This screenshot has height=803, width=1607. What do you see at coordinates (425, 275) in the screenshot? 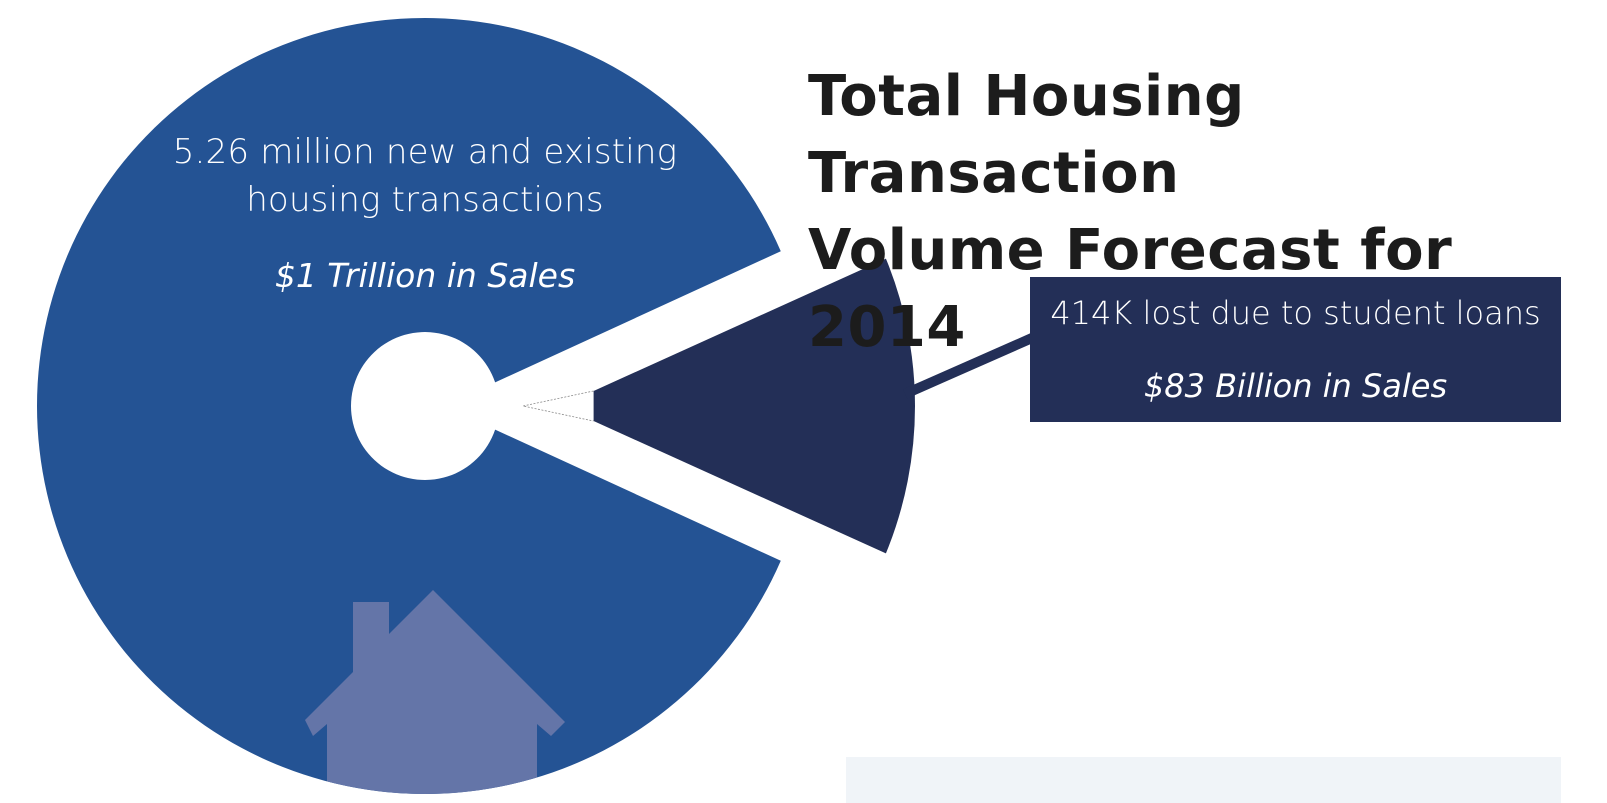
I see `main-slice-sales: $1 Trillion in Sales` at bounding box center [425, 275].